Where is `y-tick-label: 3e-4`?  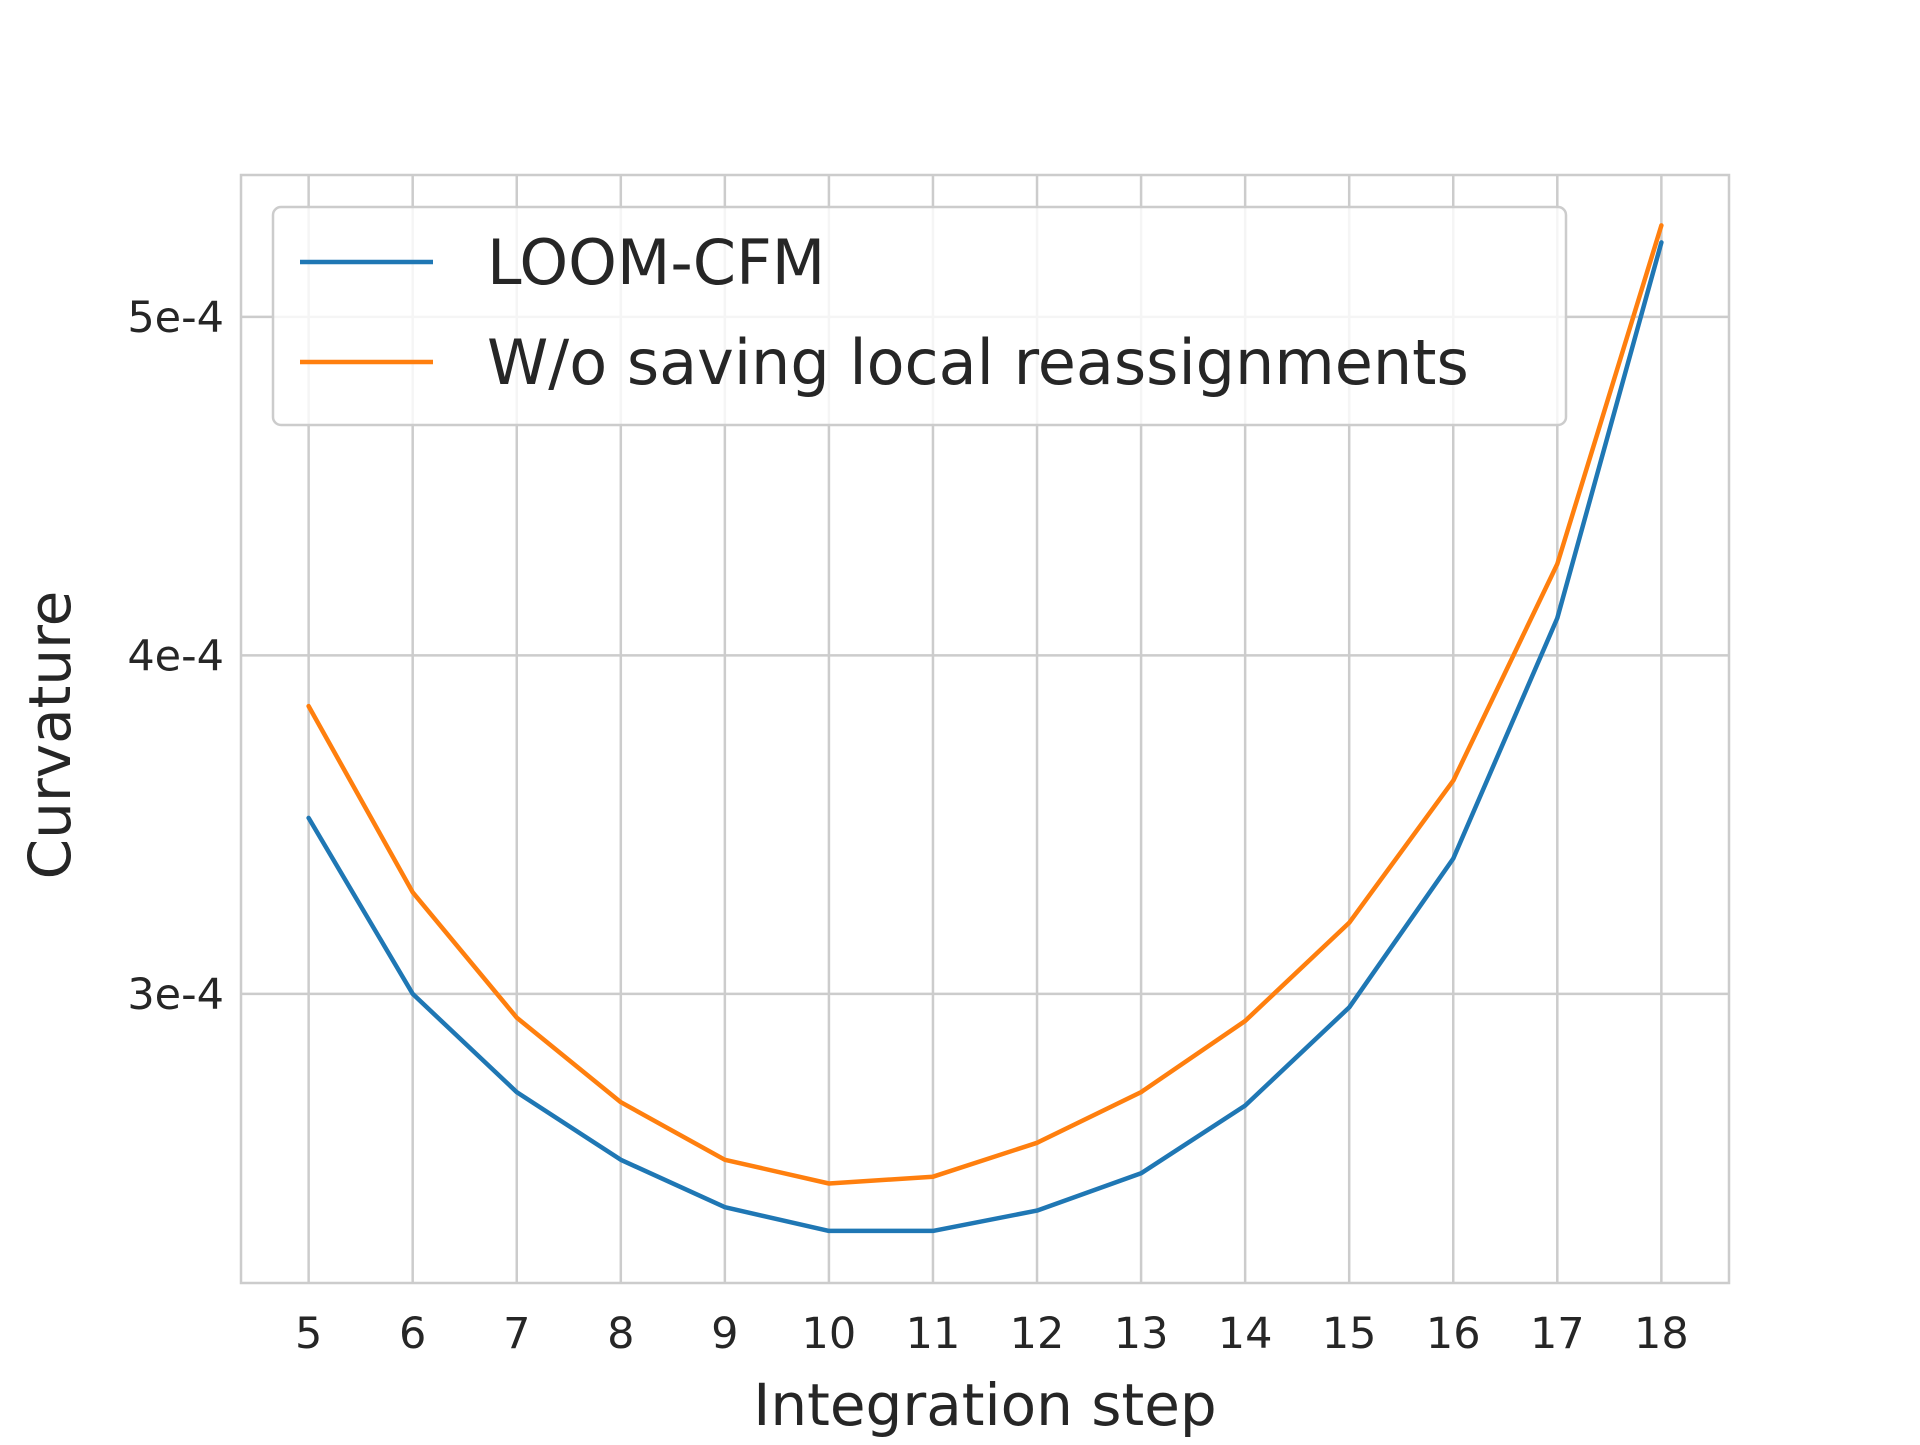
y-tick-label: 3e-4 is located at coordinates (175, 995).